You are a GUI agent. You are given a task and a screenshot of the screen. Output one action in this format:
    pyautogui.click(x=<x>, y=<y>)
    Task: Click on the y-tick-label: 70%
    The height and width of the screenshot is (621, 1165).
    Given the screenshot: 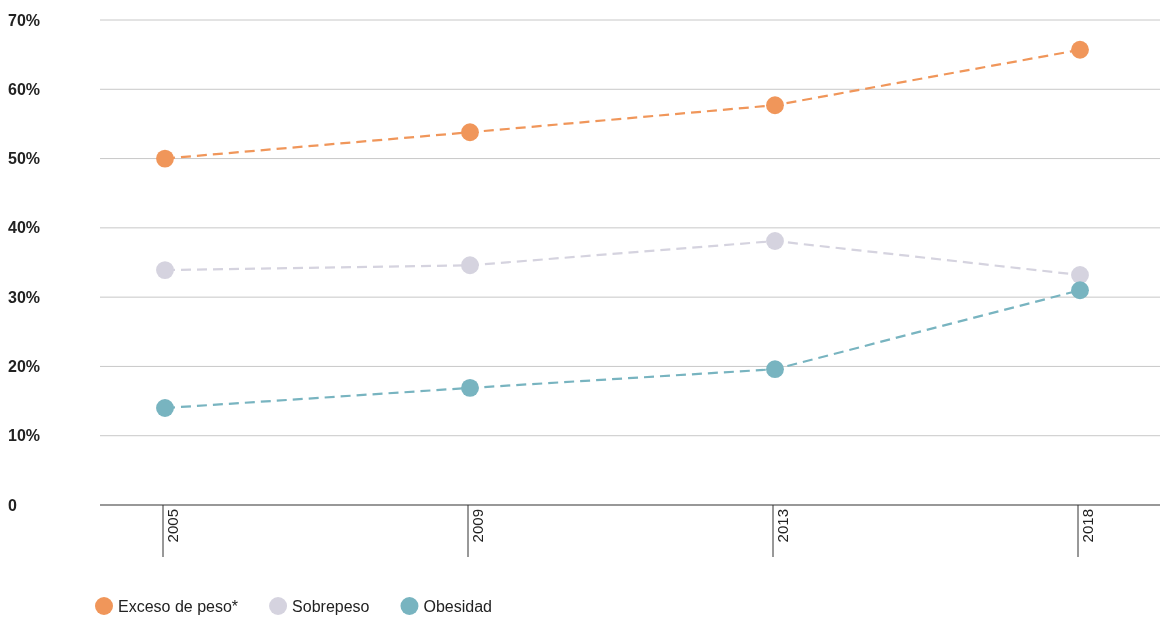 What is the action you would take?
    pyautogui.click(x=24, y=20)
    